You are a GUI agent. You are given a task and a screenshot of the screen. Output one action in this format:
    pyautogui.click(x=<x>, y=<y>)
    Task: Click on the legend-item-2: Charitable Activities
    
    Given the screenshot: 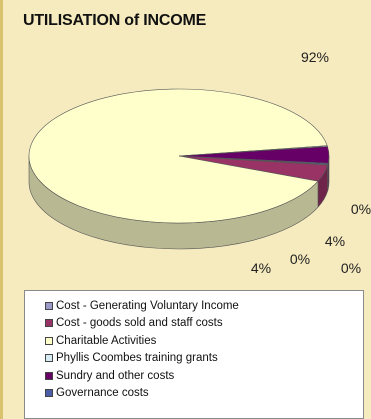 What is the action you would take?
    pyautogui.click(x=204, y=341)
    